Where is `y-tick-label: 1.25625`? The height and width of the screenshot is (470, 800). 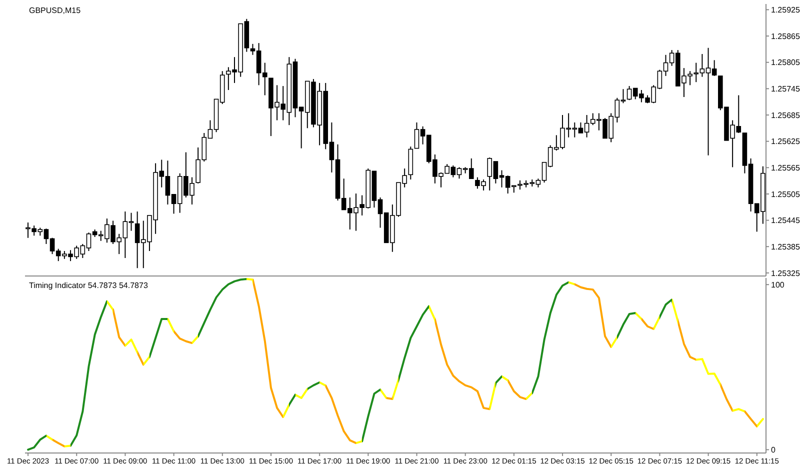 y-tick-label: 1.25625 is located at coordinates (785, 141).